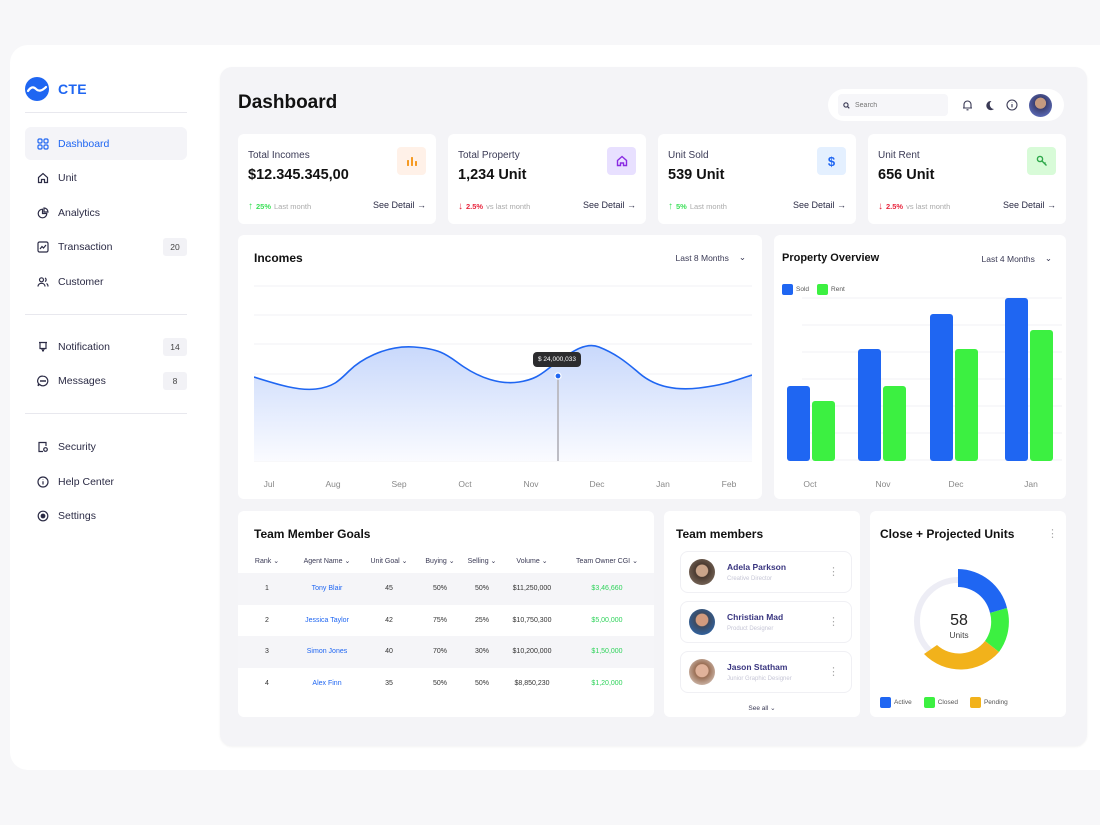  I want to click on property-bar-chart, so click(924, 379).